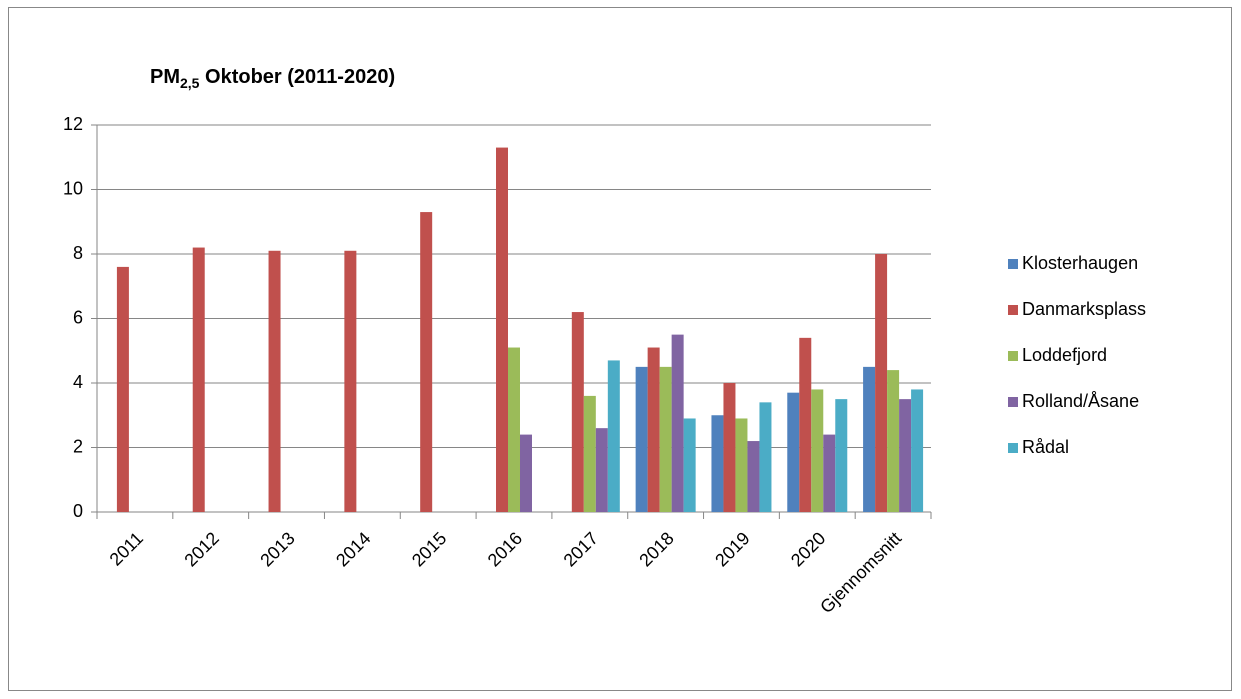  I want to click on legend-label: Rådal, so click(1045, 447).